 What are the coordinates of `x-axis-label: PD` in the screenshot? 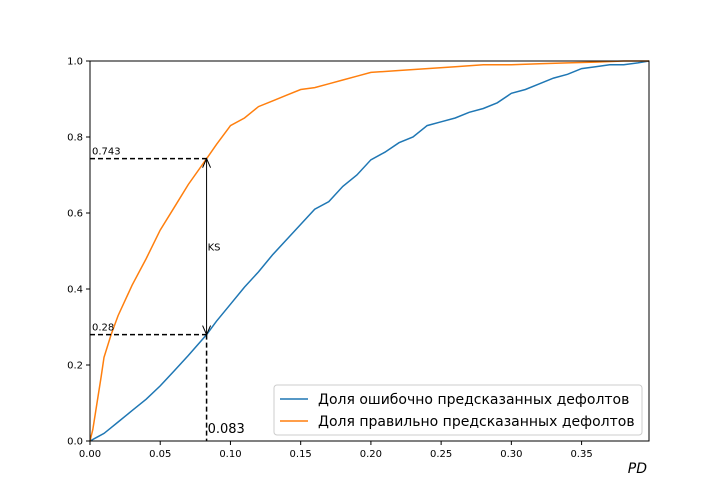 It's located at (637, 469).